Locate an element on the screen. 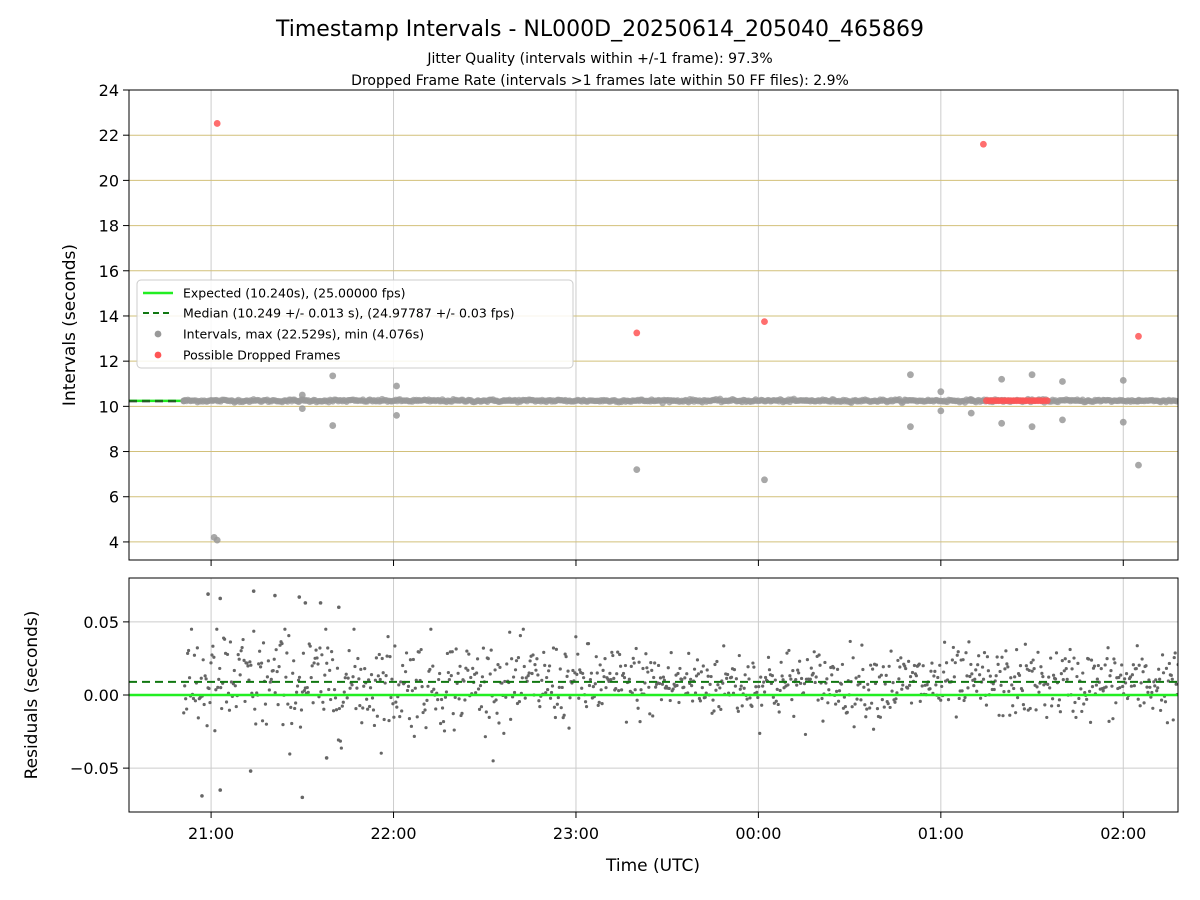 This screenshot has height=900, width=1200. x-tick-label: 23:00 is located at coordinates (576, 833).